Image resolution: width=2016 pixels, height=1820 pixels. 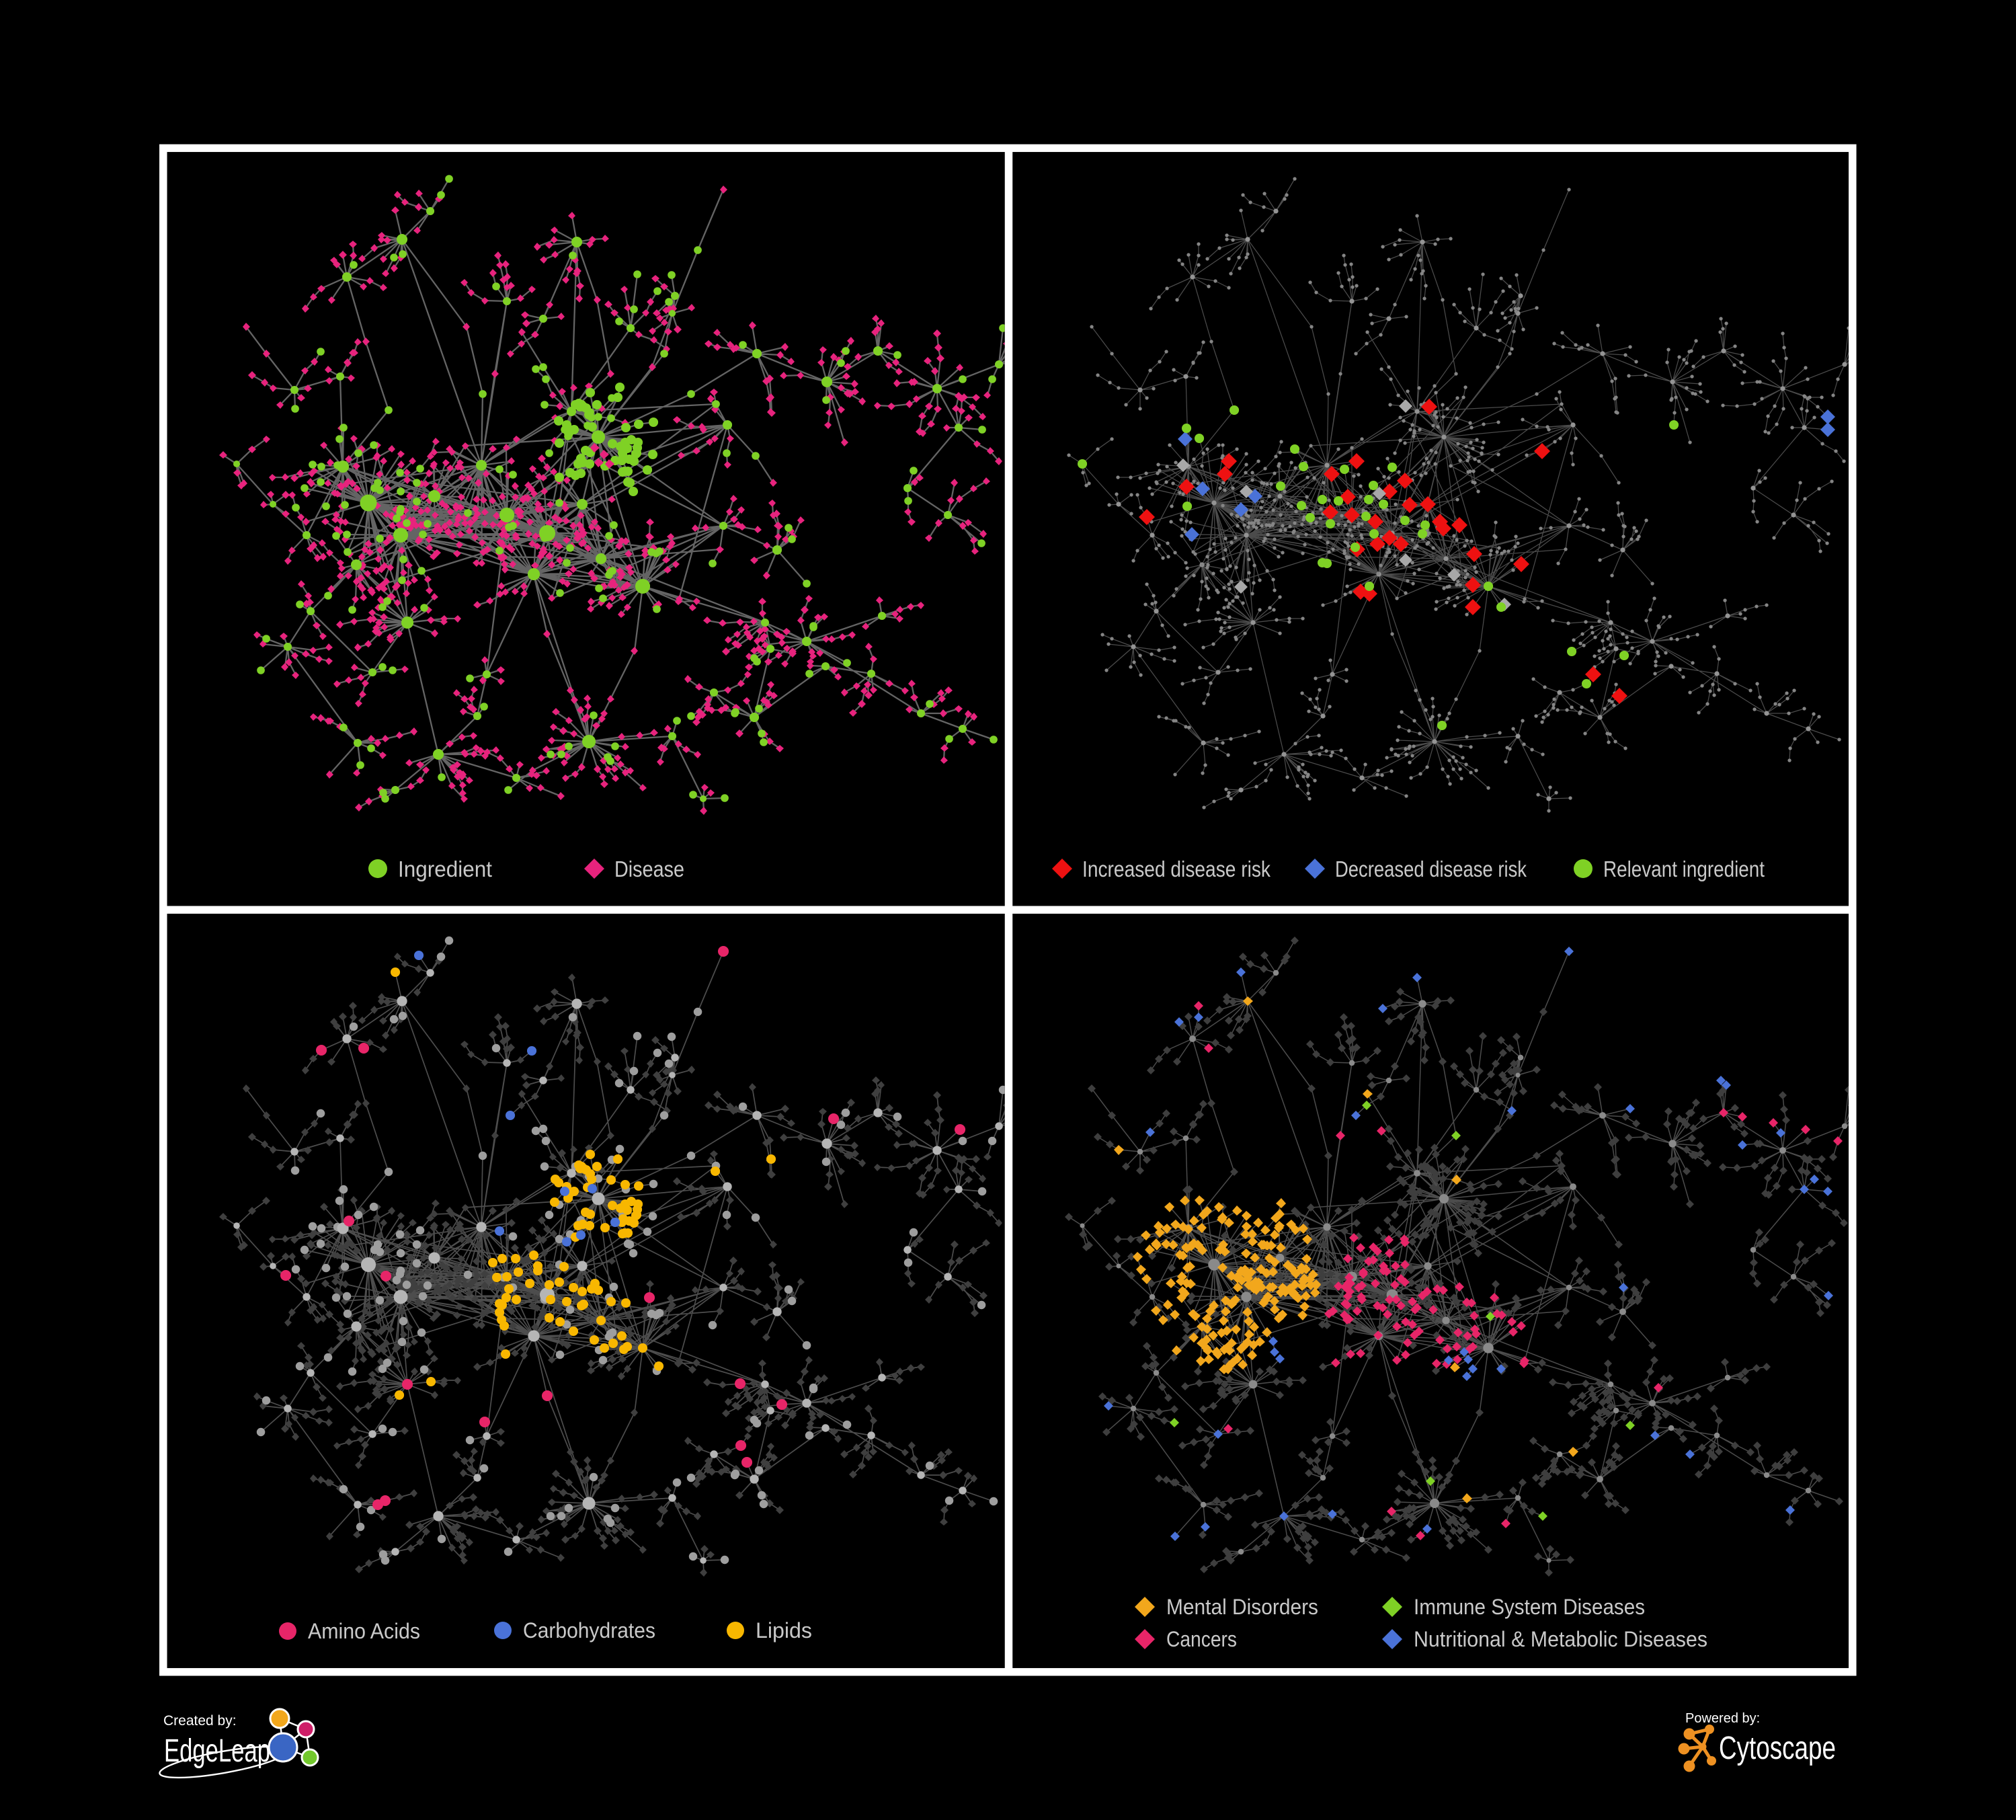 What do you see at coordinates (784, 1630) in the screenshot?
I see `svg-text: Lipids` at bounding box center [784, 1630].